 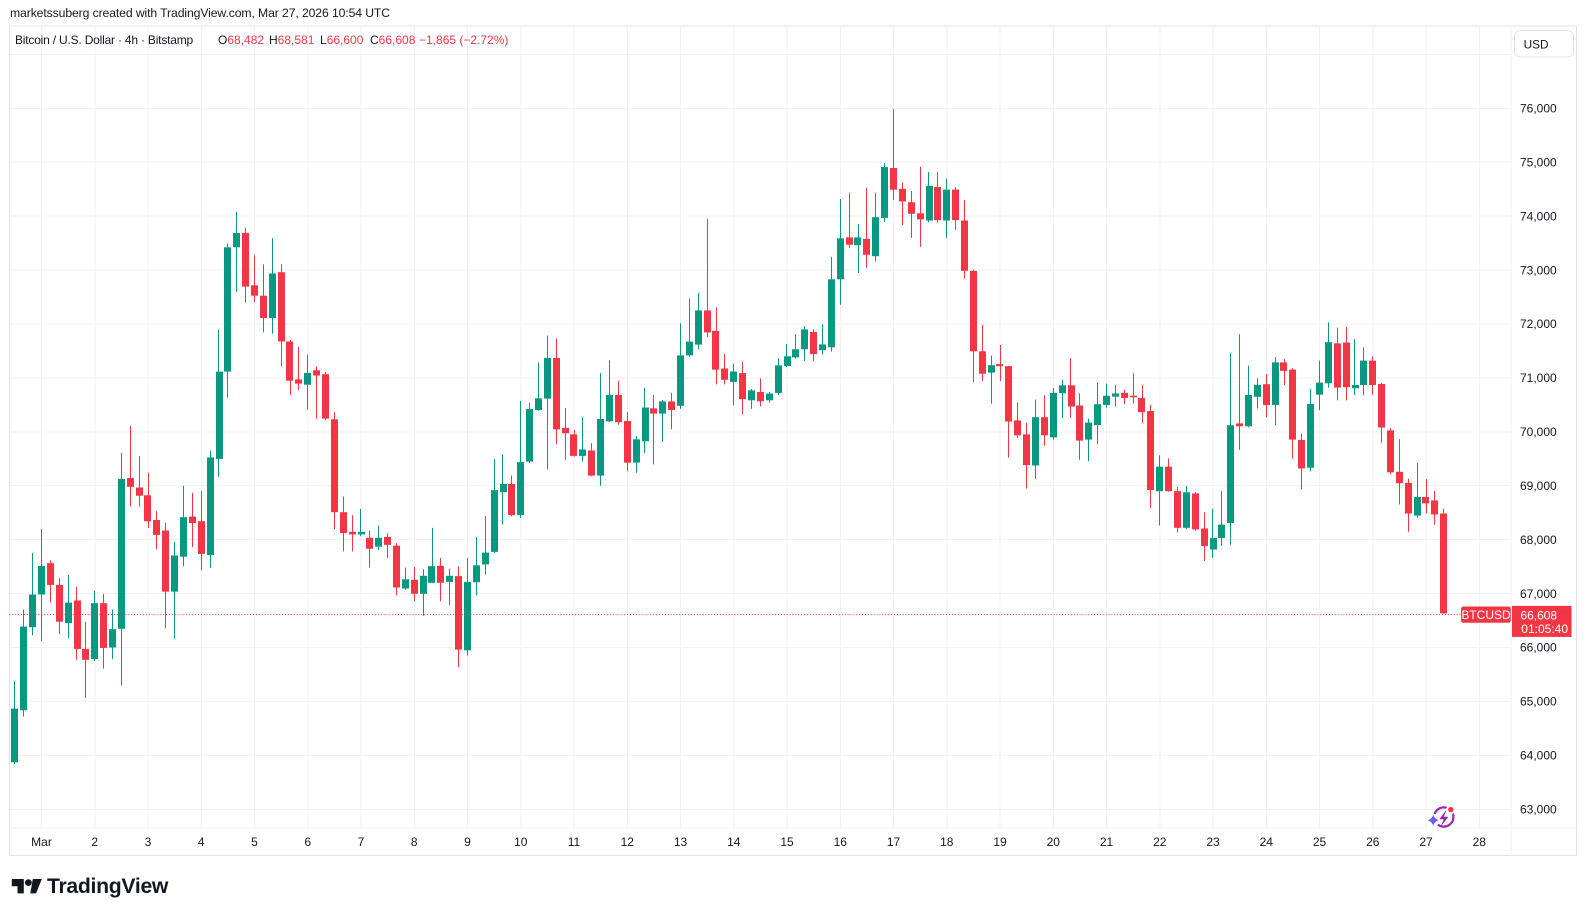 I want to click on svg-text: 68,000, so click(x=1538, y=540).